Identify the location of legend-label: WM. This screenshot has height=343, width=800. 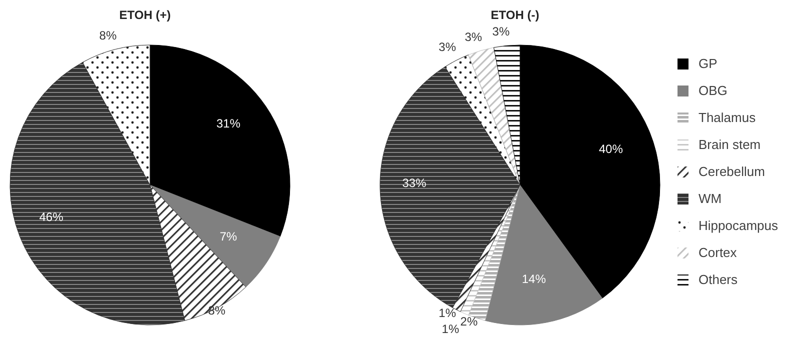
(710, 198).